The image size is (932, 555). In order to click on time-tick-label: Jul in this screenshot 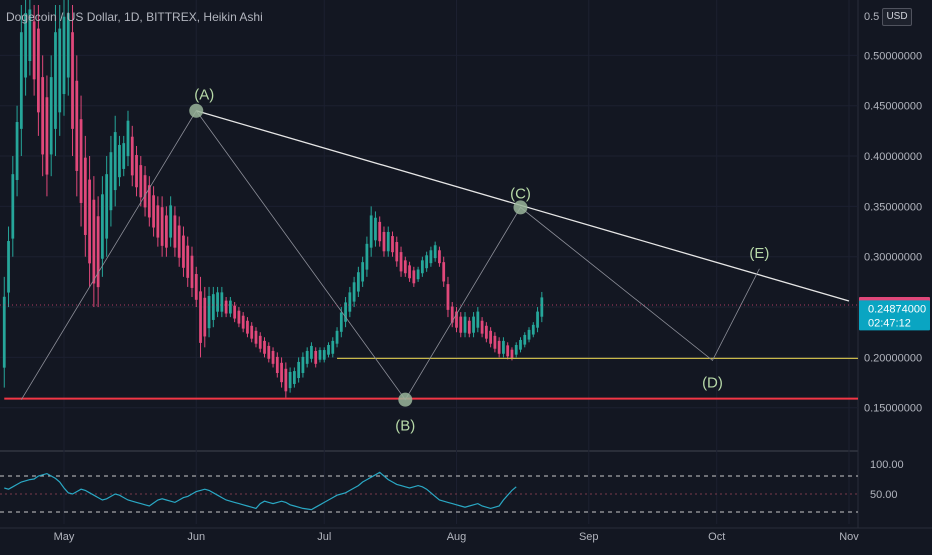, I will do `click(324, 537)`.